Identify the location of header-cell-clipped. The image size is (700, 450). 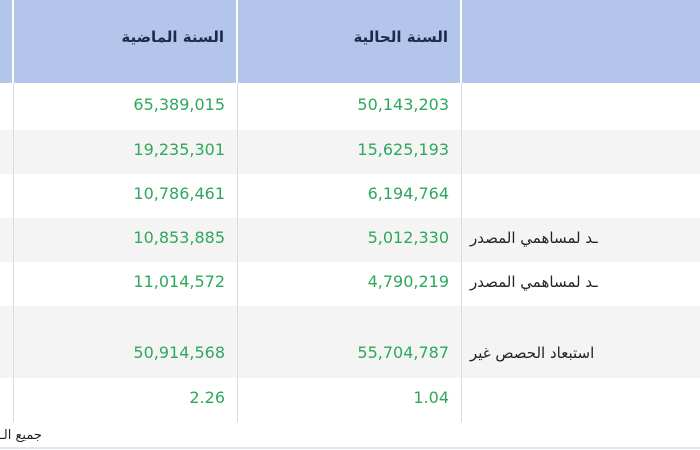
(7, 41).